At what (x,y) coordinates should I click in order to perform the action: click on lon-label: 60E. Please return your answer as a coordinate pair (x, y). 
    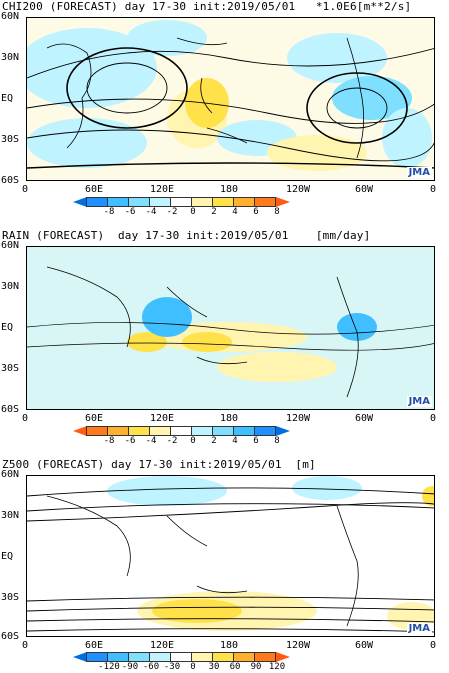
    Looking at the image, I should click on (94, 418).